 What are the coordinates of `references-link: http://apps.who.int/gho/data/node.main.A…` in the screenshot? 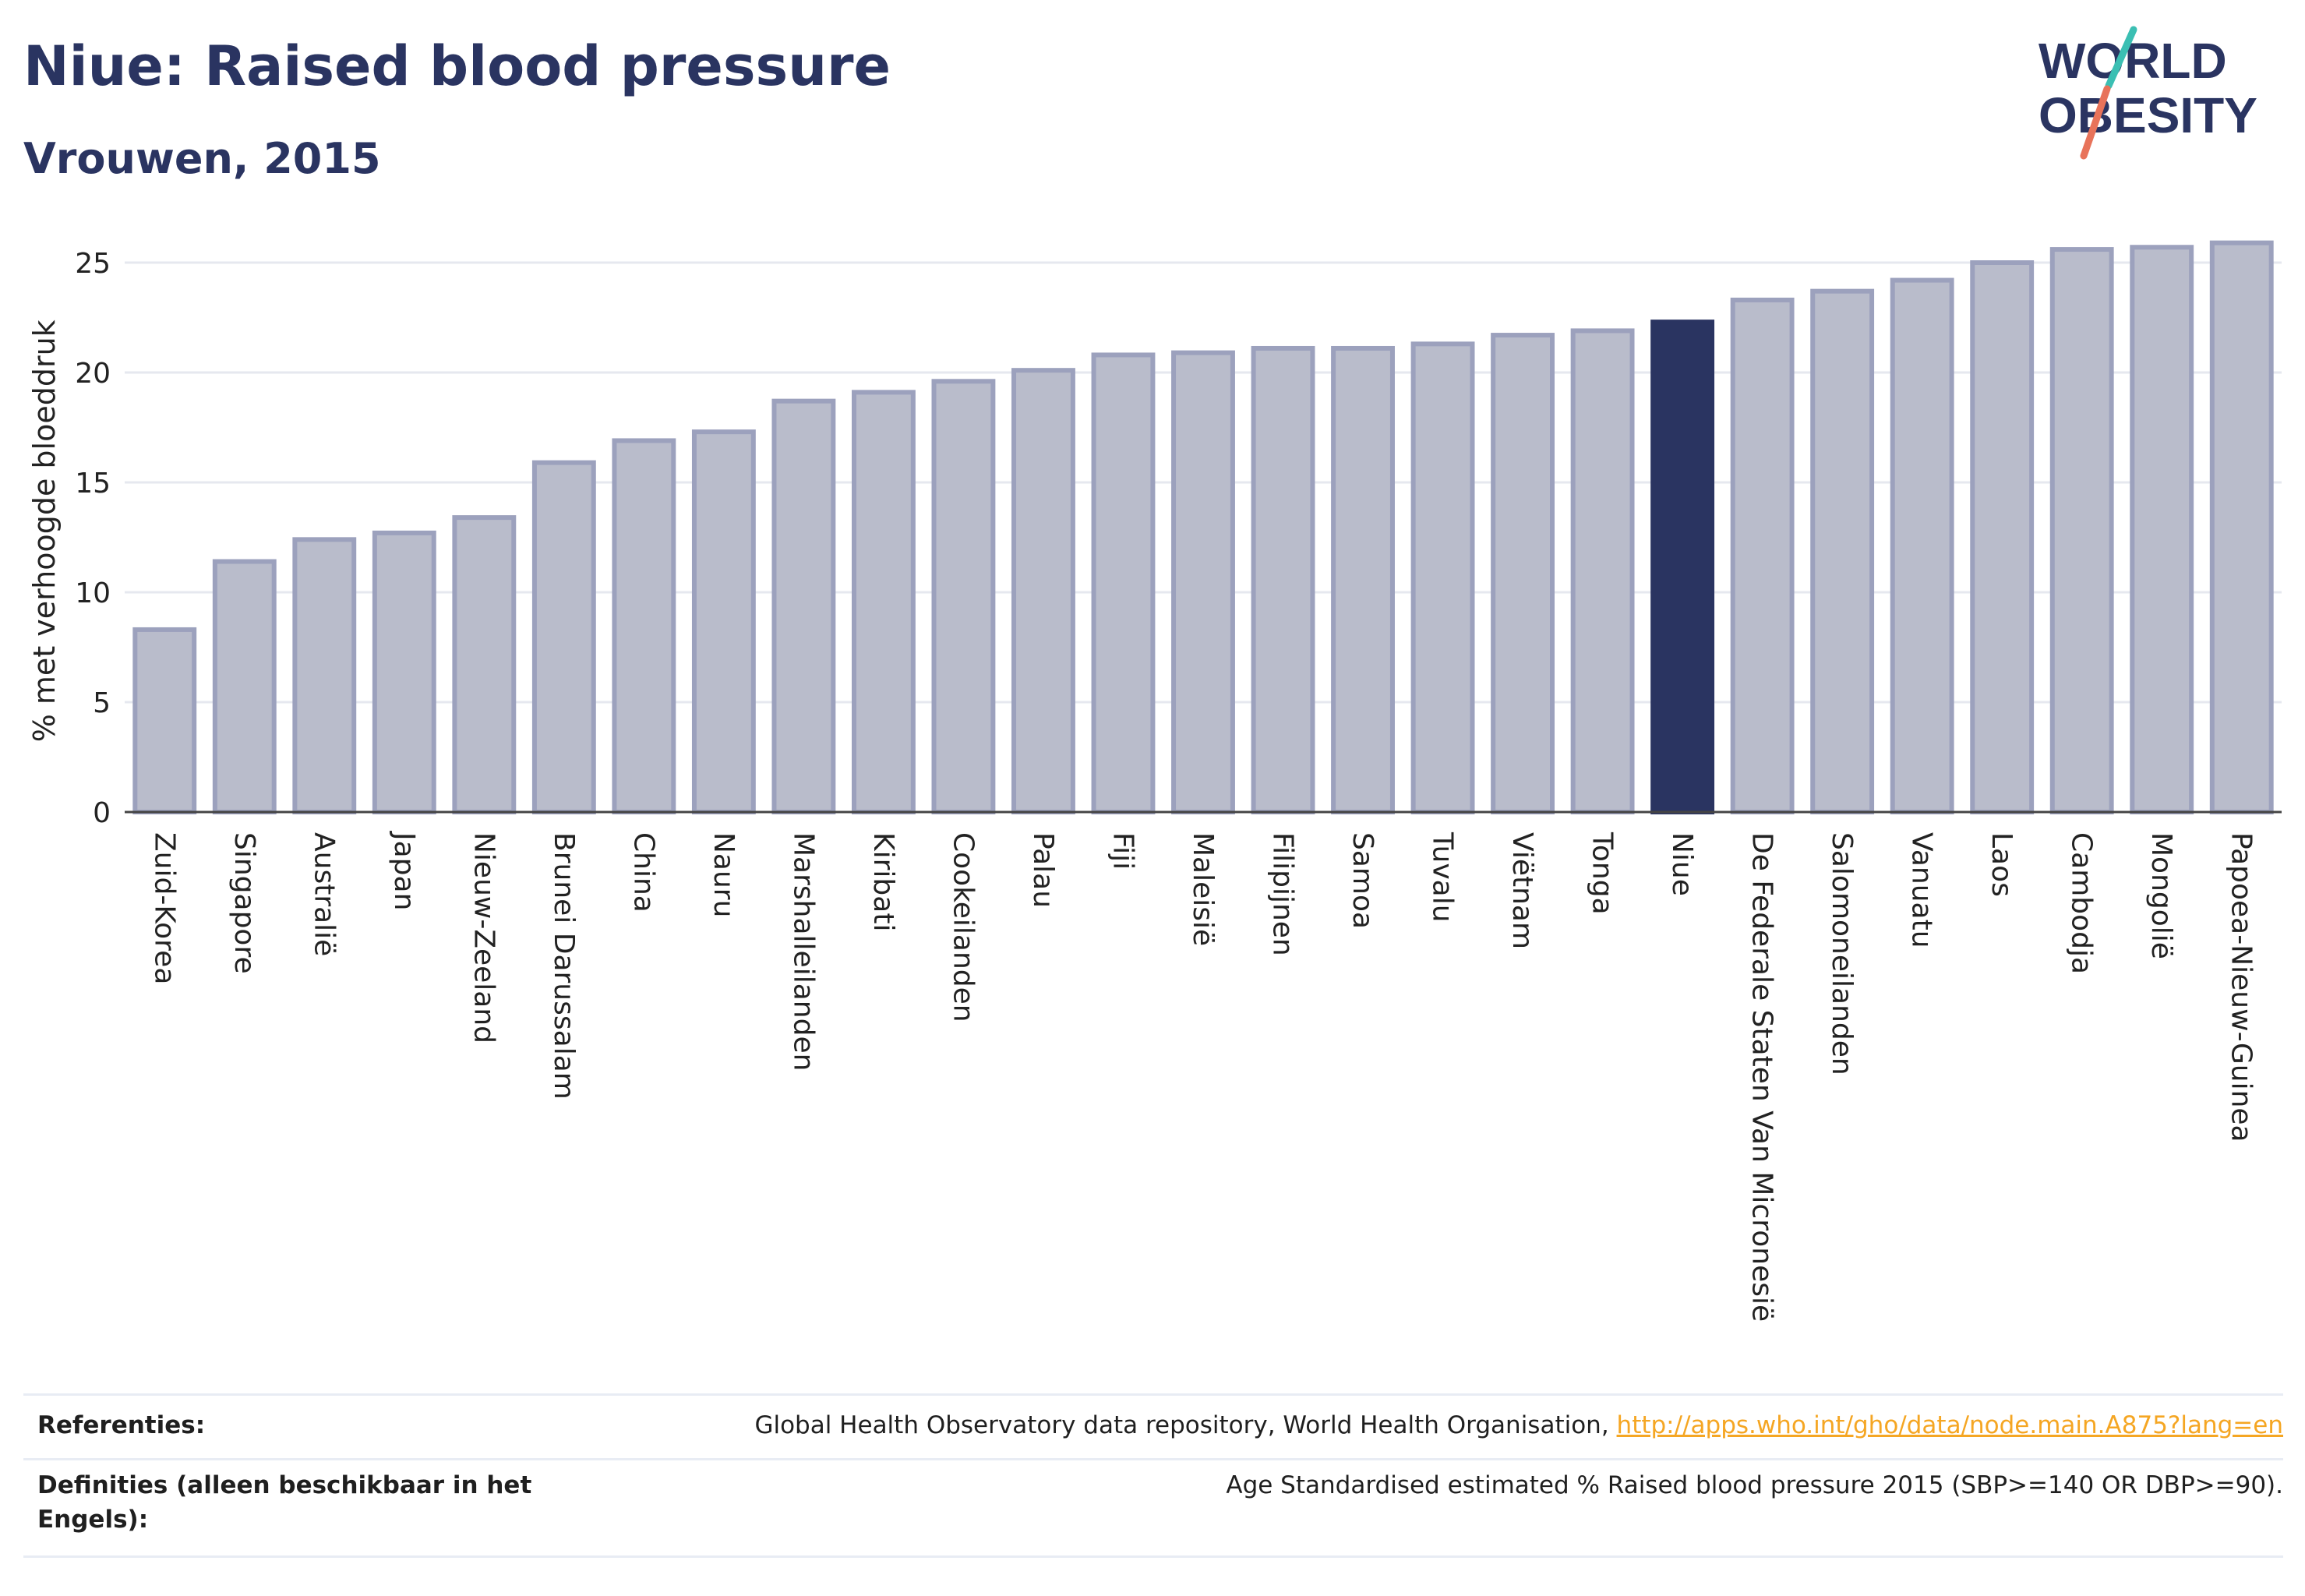 It's located at (1949, 1425).